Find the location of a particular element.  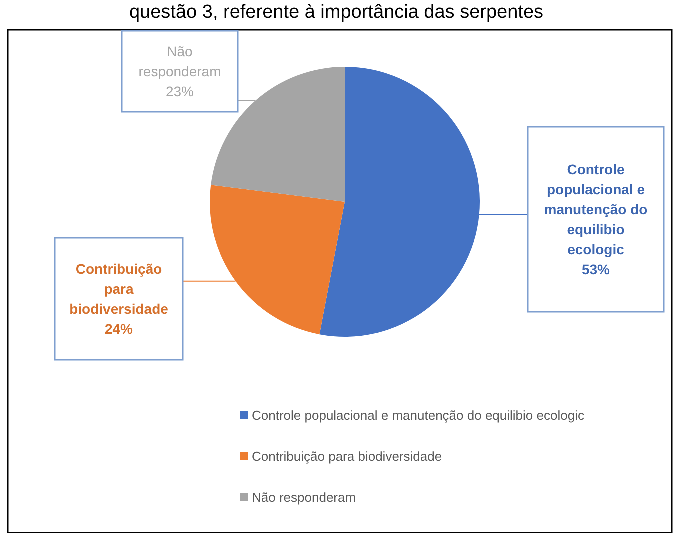

legend-label: Controle populacional e manutenção do equilibio ecologic is located at coordinates (418, 415).